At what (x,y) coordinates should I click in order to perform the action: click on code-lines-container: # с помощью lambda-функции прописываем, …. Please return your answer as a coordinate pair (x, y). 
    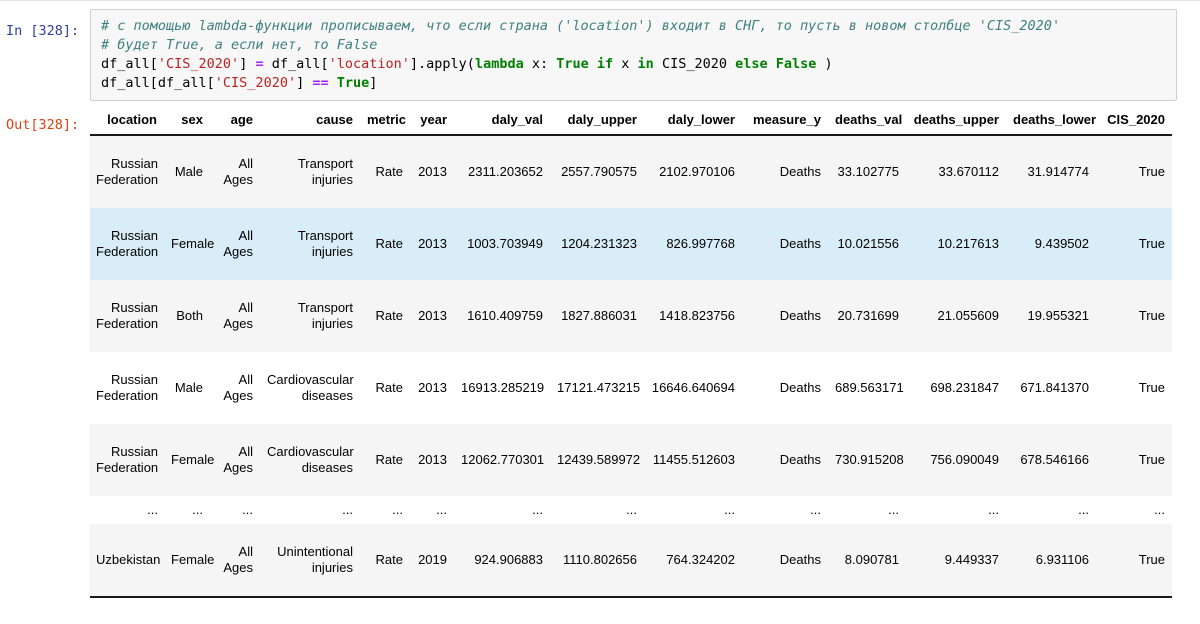
    Looking at the image, I should click on (633, 55).